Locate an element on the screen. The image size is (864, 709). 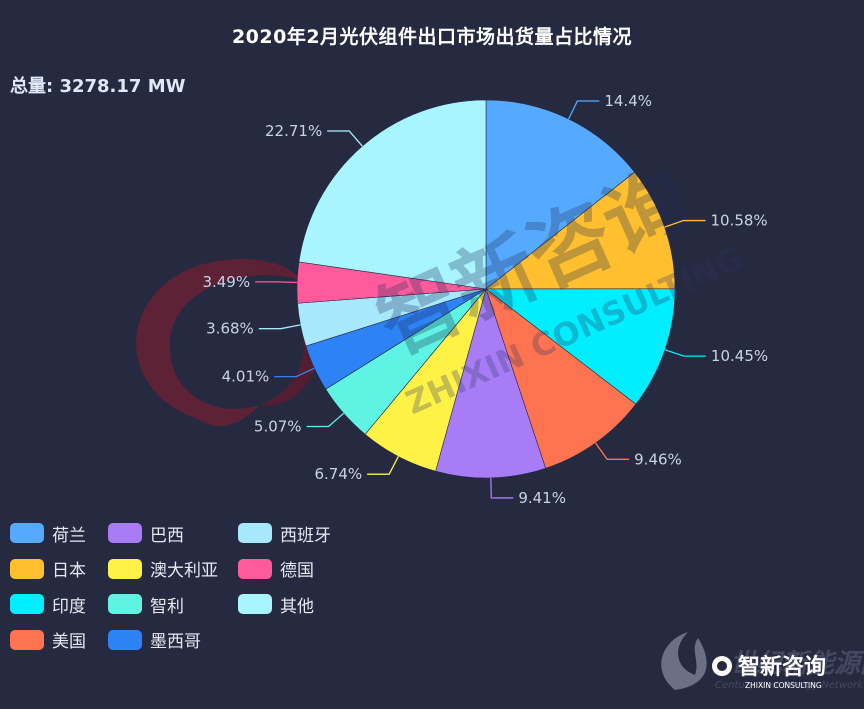
legend-item: 日本 is located at coordinates (48, 569).